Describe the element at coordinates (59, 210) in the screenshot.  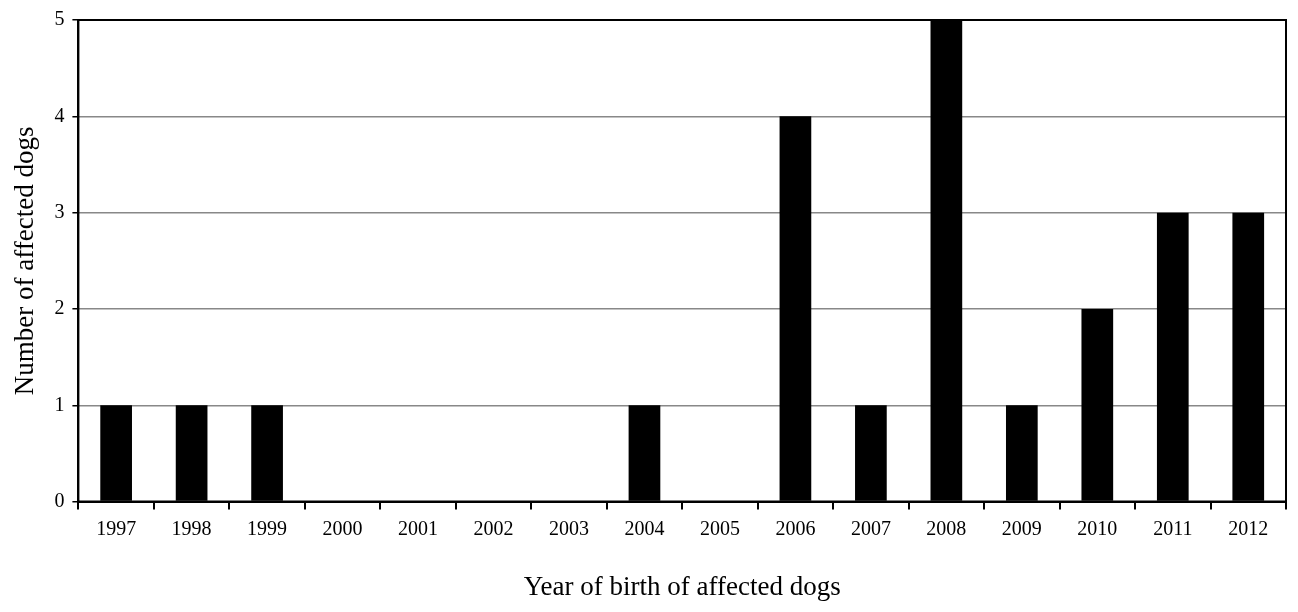
I see `y-tick-label: 3` at that location.